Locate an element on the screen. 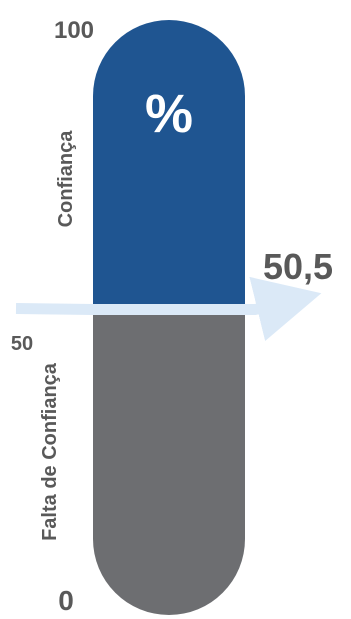 This screenshot has width=351, height=619. value-arrow is located at coordinates (168, 309).